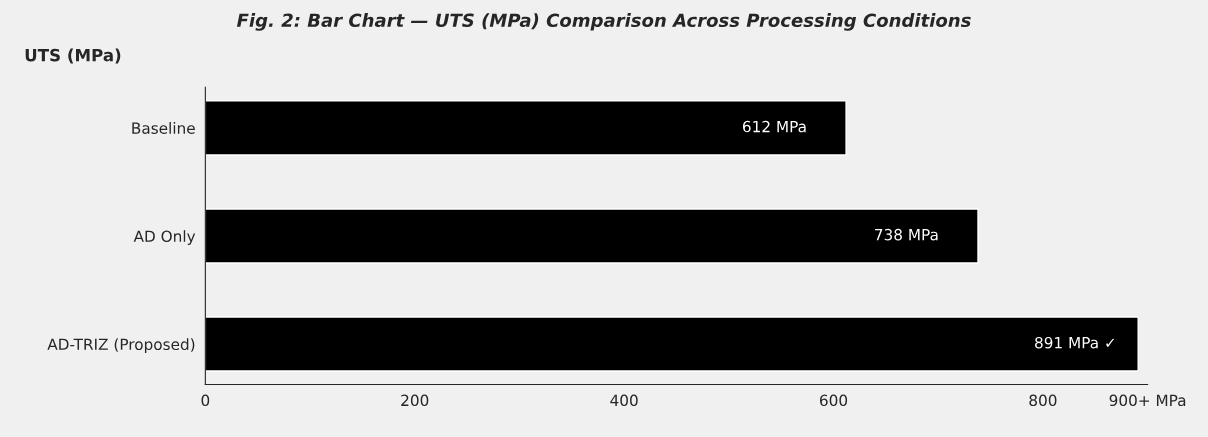 The height and width of the screenshot is (437, 1208). Describe the element at coordinates (603, 22) in the screenshot. I see `chart-title: Fig. 2: Bar Chart — UTS (MPa) Comparison Across Processing Conditions` at that location.